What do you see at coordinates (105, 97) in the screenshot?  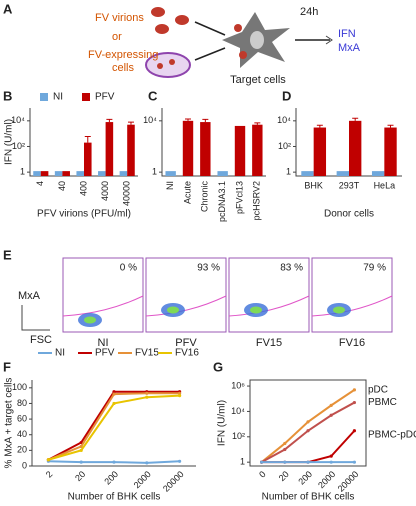 I see `legend-label: PFV` at bounding box center [105, 97].